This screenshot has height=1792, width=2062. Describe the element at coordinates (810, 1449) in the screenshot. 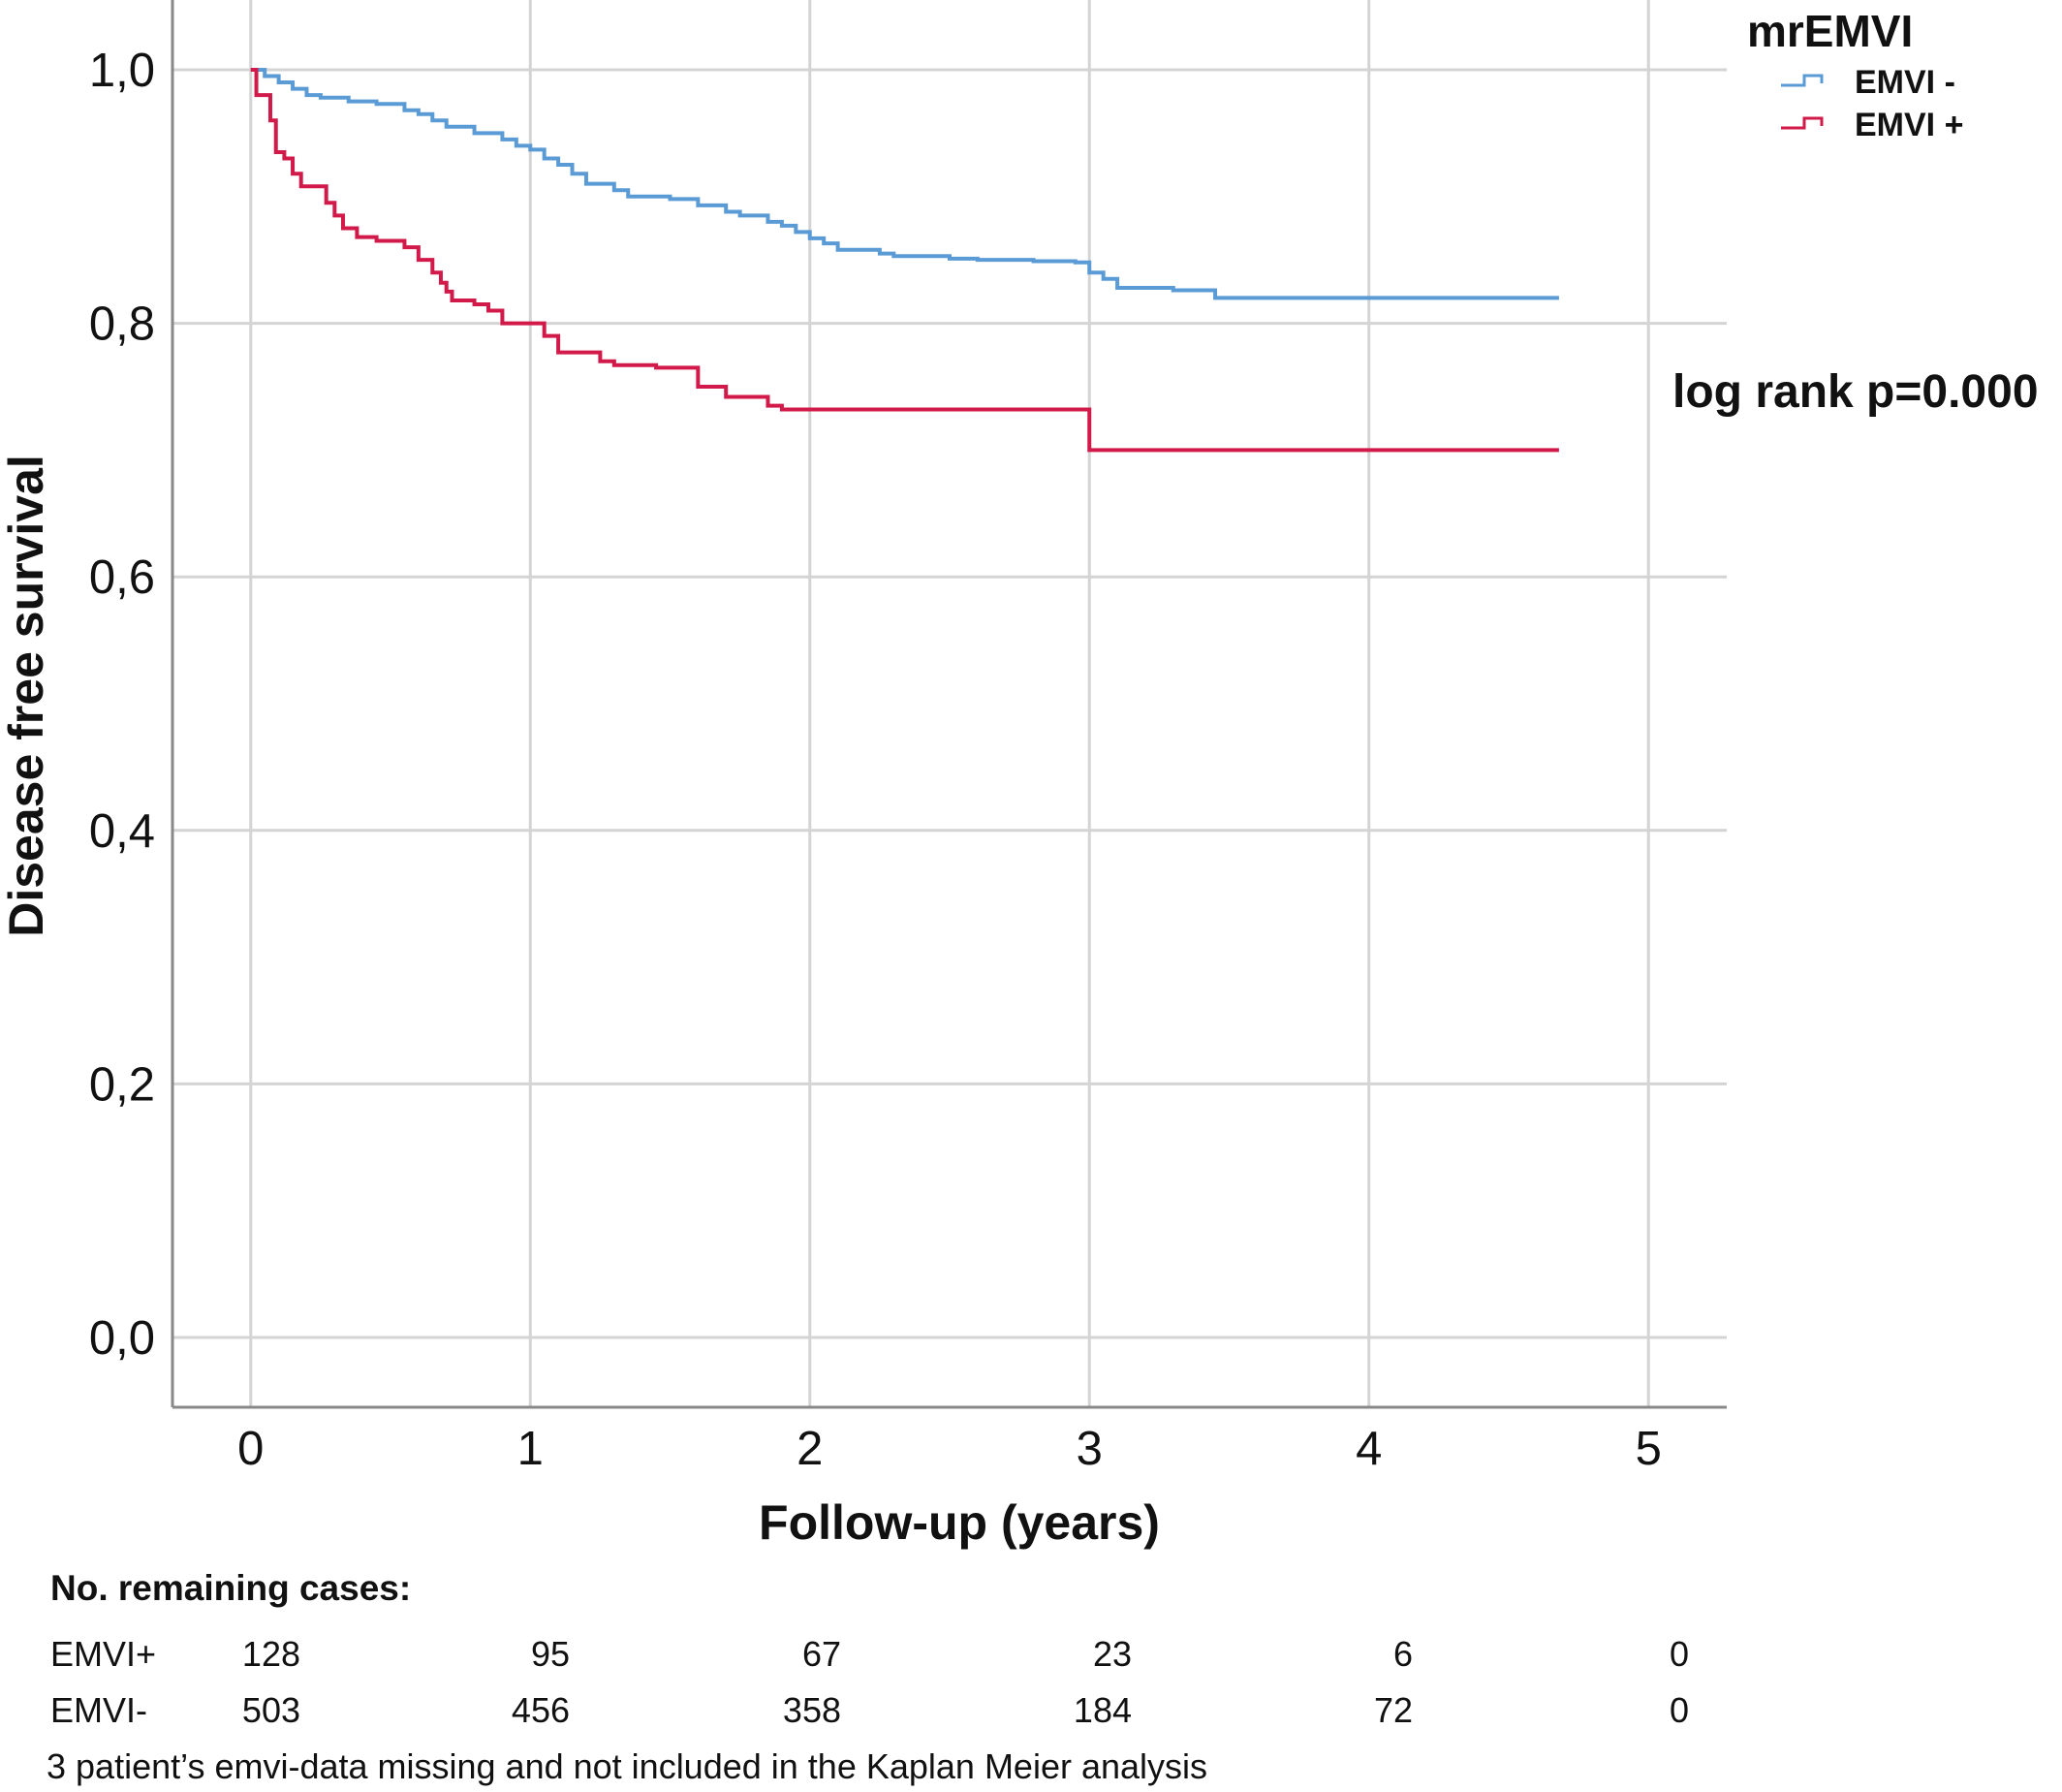

I see `x-tick-label: 2` at that location.